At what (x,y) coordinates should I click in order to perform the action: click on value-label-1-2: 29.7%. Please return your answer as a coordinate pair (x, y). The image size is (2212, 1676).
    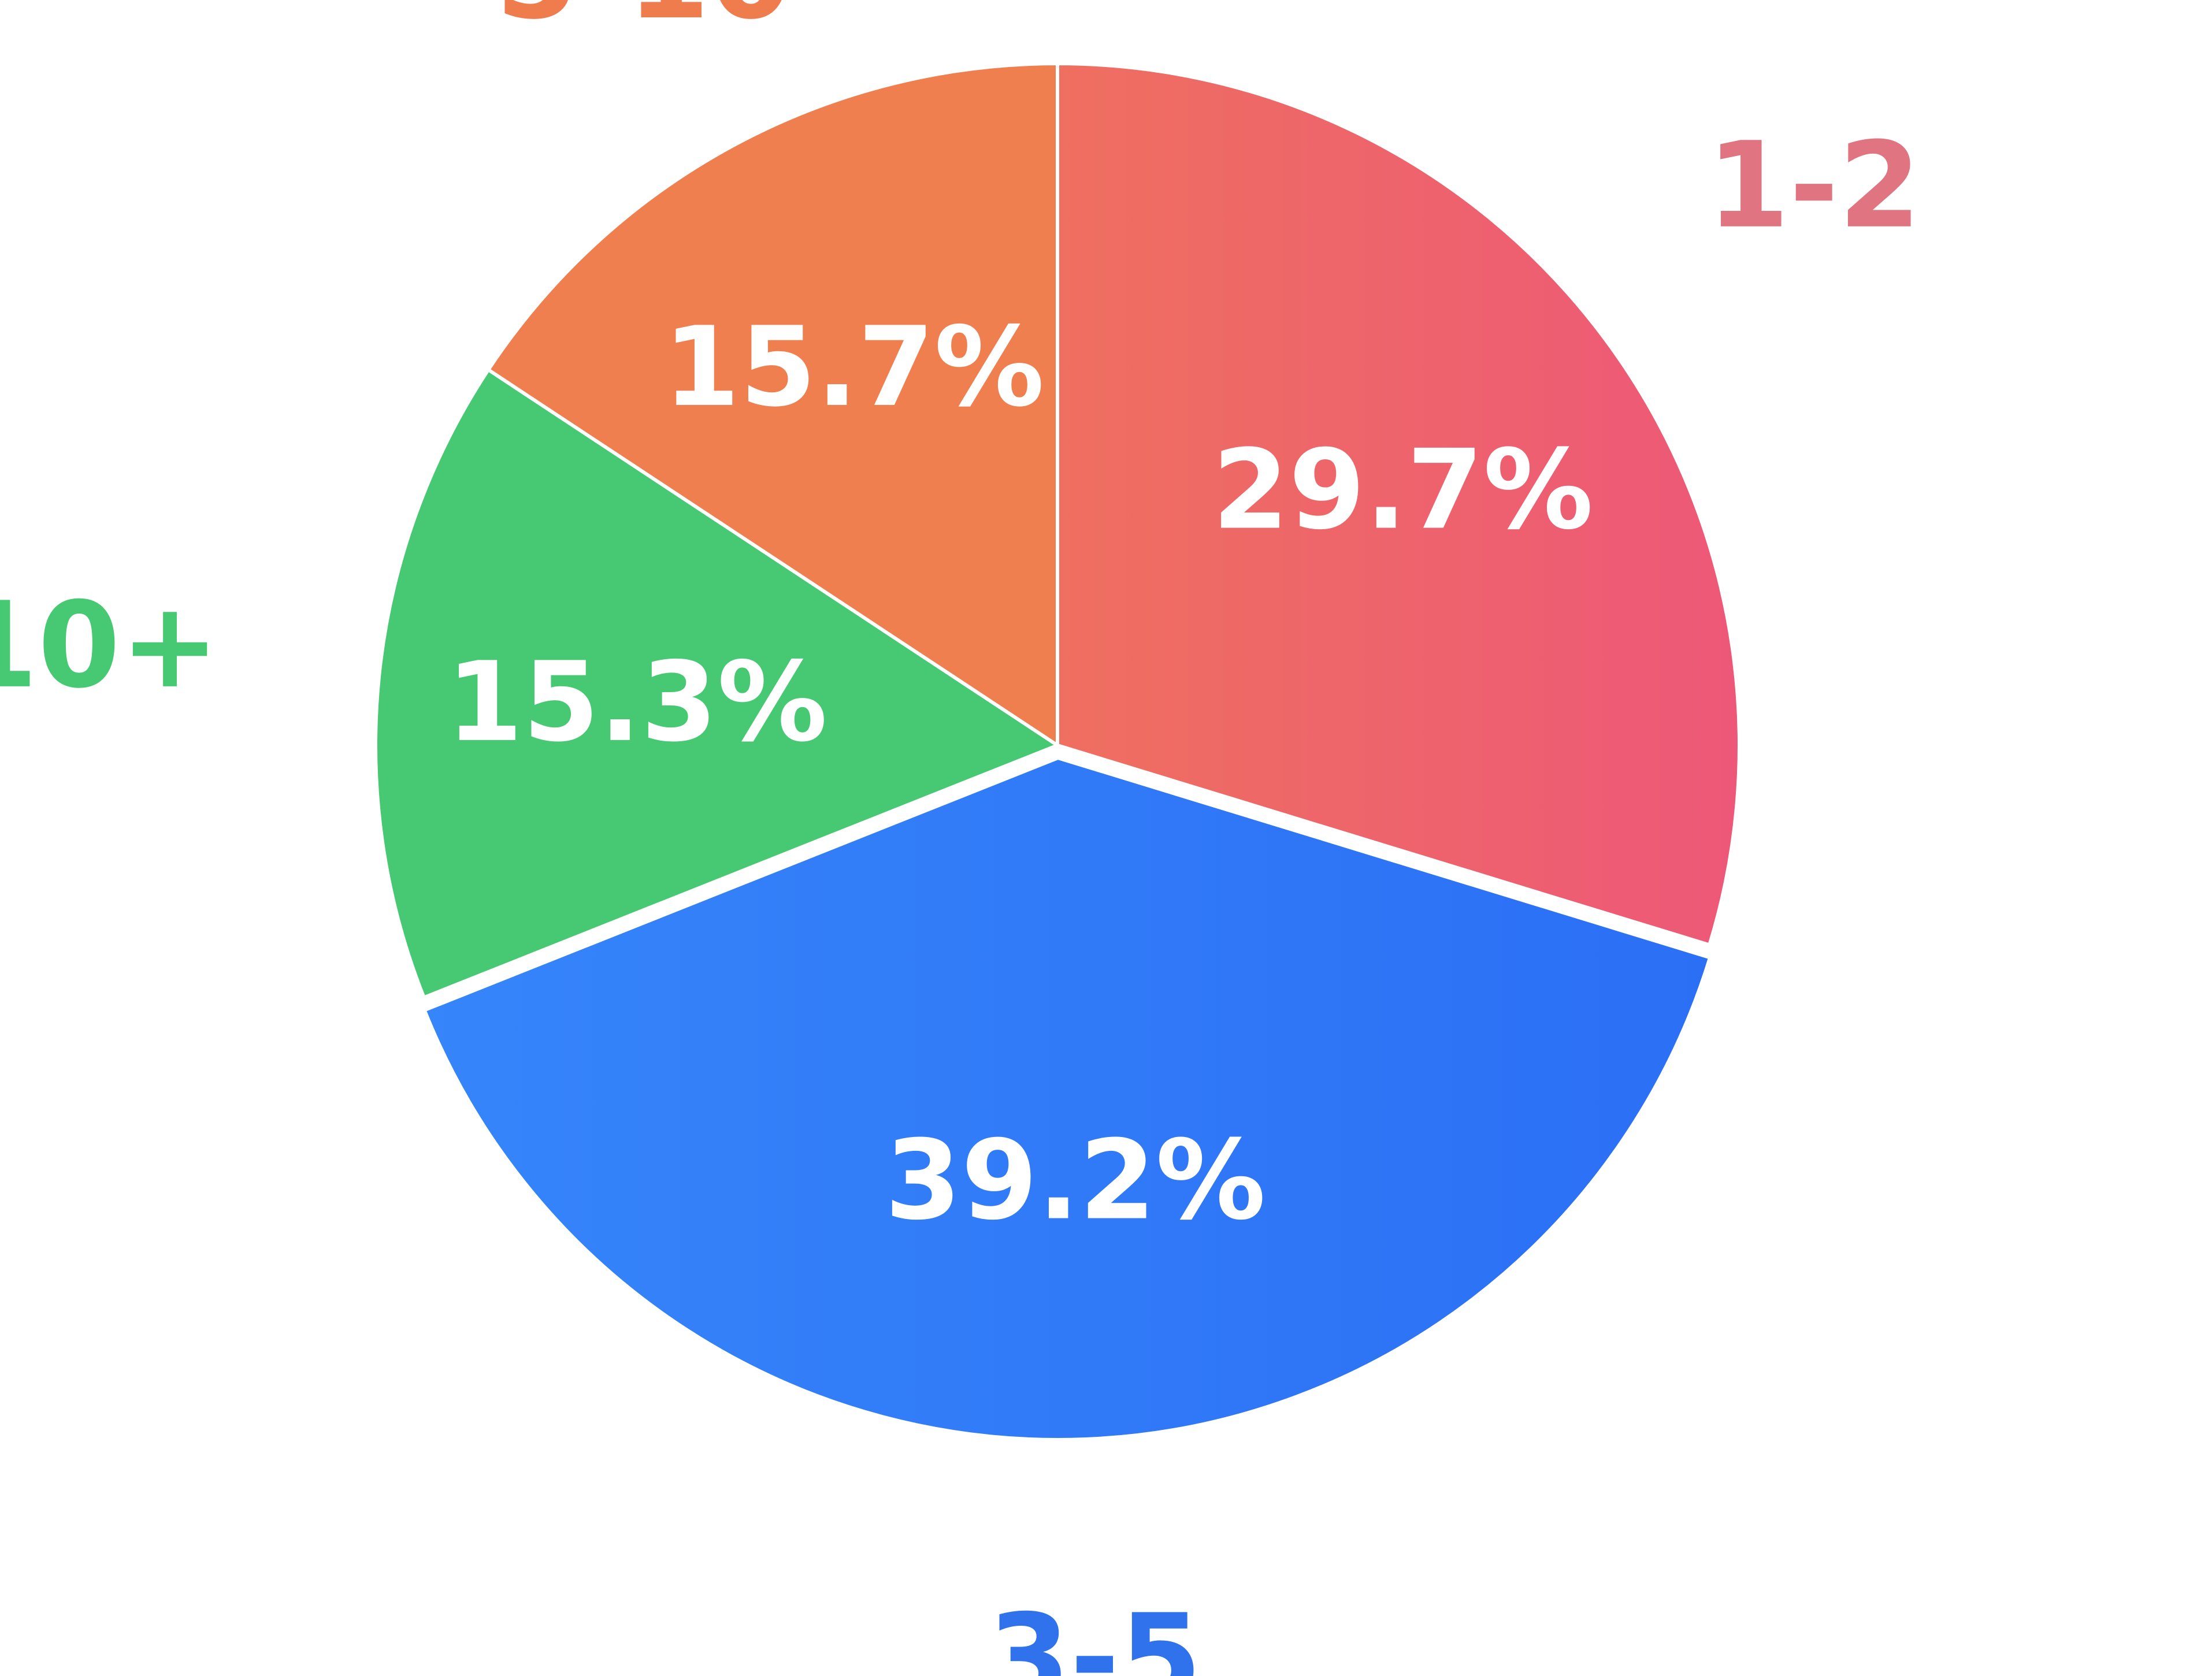
    Looking at the image, I should click on (1402, 489).